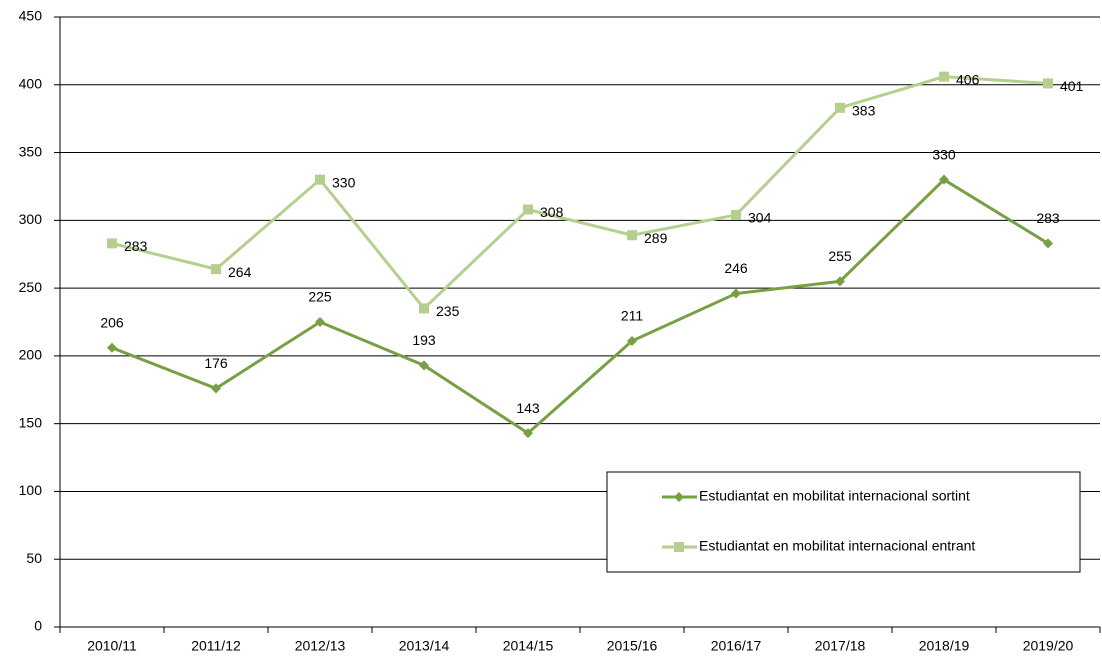 The width and height of the screenshot is (1102, 658). Describe the element at coordinates (528, 408) in the screenshot. I see `value-label: 143` at that location.